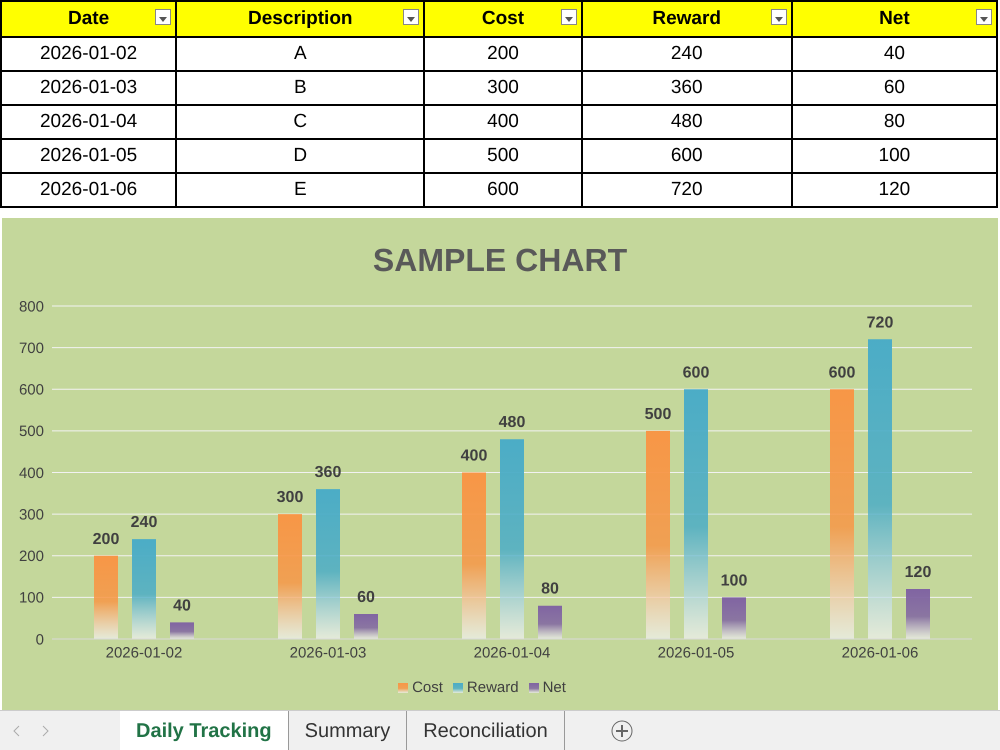  What do you see at coordinates (31, 390) in the screenshot?
I see `y-tick-label: 600` at bounding box center [31, 390].